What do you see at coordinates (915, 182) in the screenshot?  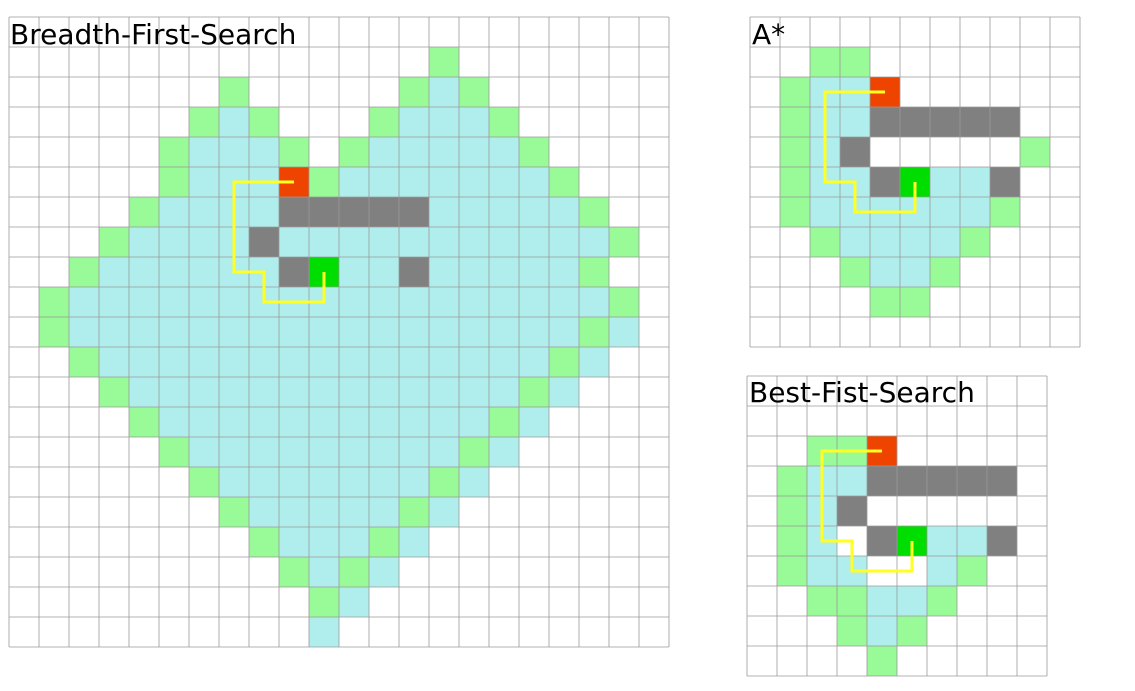 I see `astar-panel: A*` at bounding box center [915, 182].